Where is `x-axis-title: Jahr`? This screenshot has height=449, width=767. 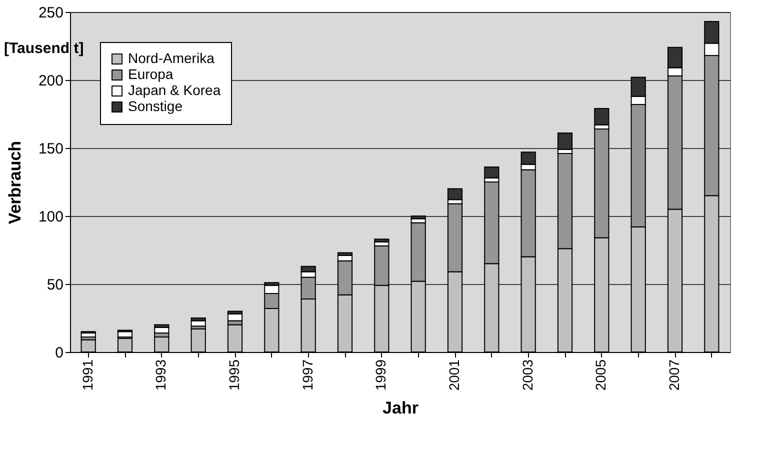 x-axis-title: Jahr is located at coordinates (400, 408).